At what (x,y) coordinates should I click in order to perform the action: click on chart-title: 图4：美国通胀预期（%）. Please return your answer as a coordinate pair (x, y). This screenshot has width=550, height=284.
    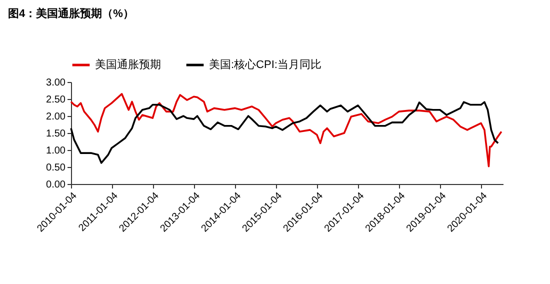
    Looking at the image, I should click on (71, 13).